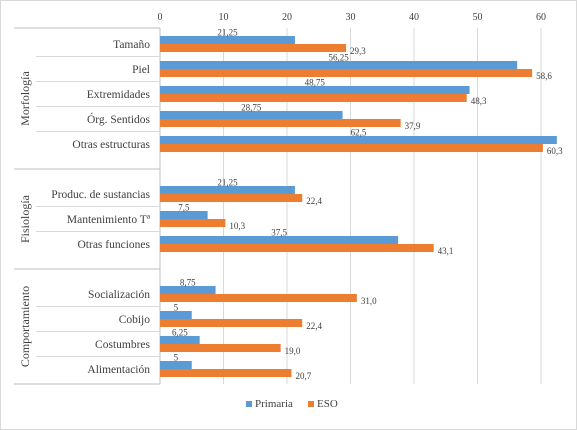  Describe the element at coordinates (188, 283) in the screenshot. I see `data-label: 8,75` at that location.